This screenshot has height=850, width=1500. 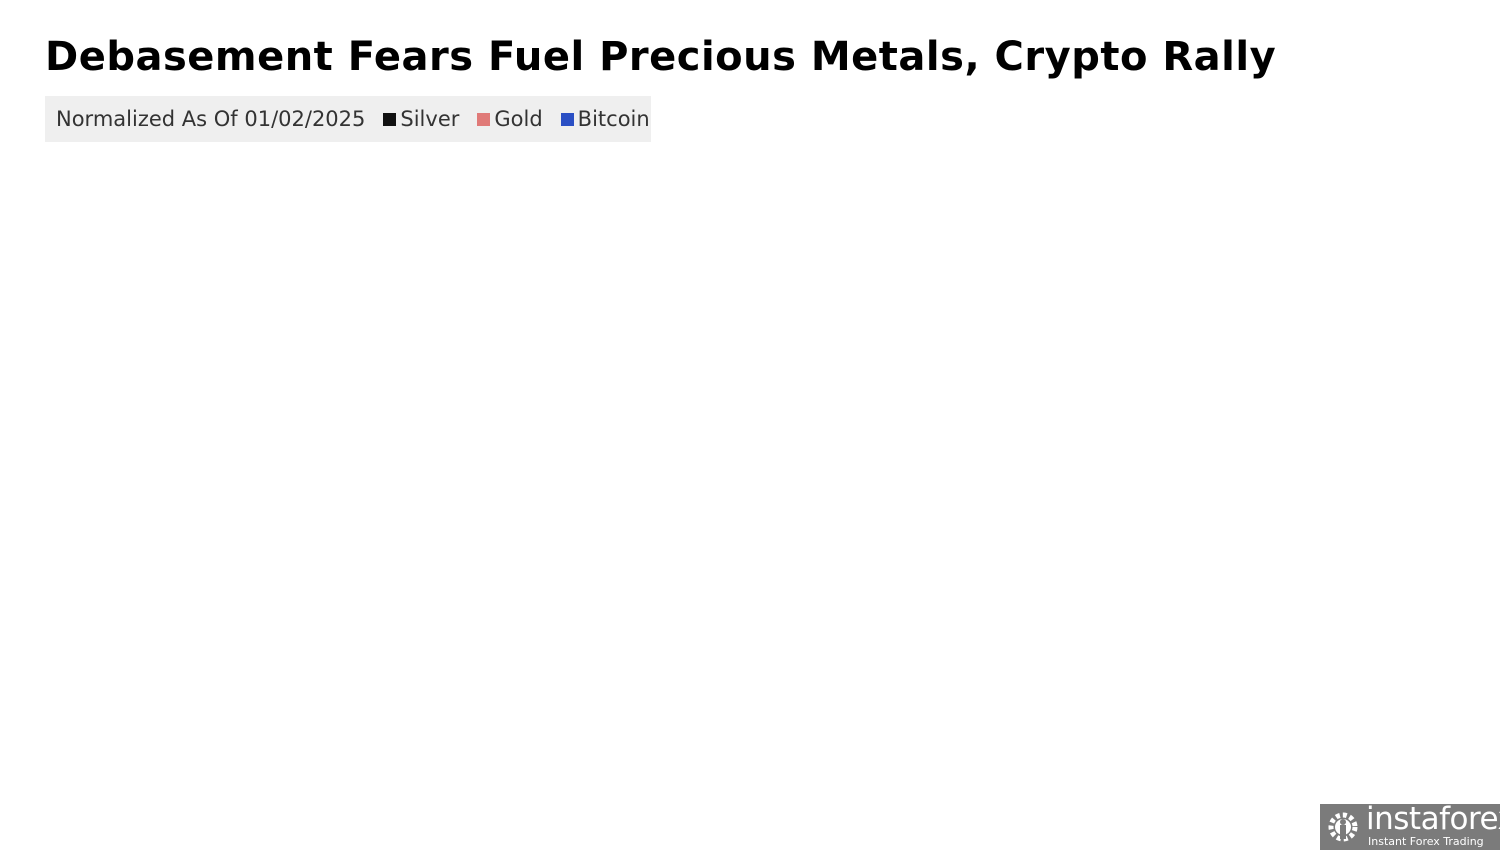 I want to click on legend-item-gold: Gold, so click(x=510, y=119).